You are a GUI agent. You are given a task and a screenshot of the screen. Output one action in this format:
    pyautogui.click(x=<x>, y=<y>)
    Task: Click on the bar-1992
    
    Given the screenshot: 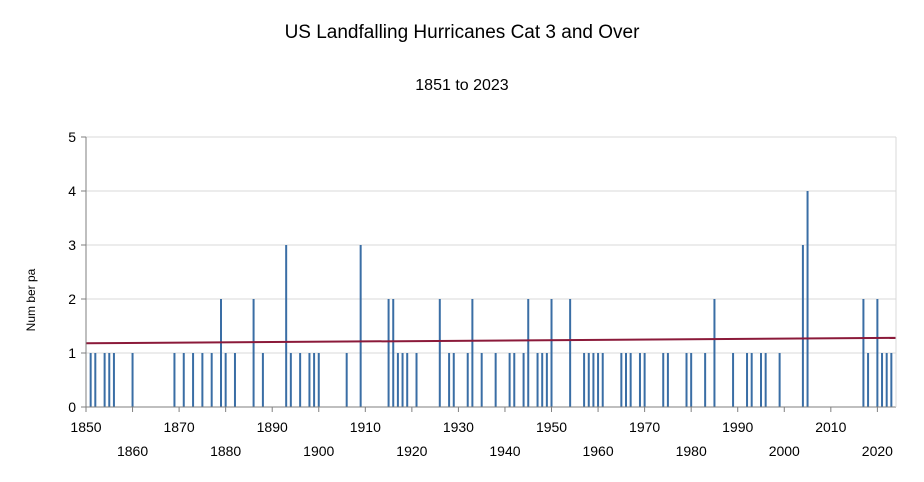 What is the action you would take?
    pyautogui.click(x=747, y=380)
    